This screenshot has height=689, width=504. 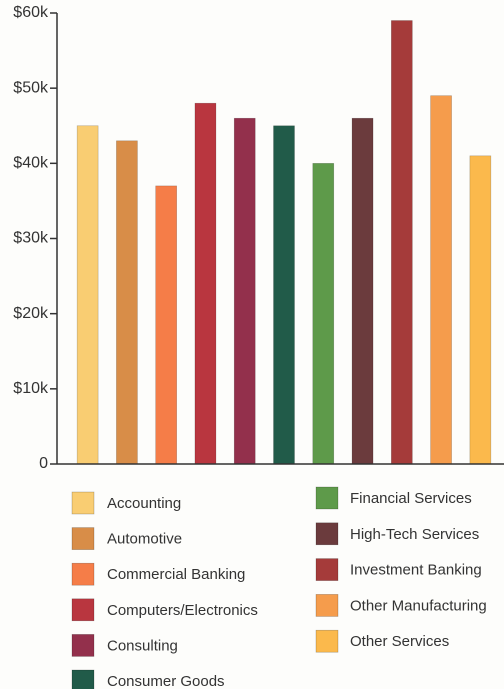 What do you see at coordinates (31, 313) in the screenshot?
I see `y-tick-label: $20k` at bounding box center [31, 313].